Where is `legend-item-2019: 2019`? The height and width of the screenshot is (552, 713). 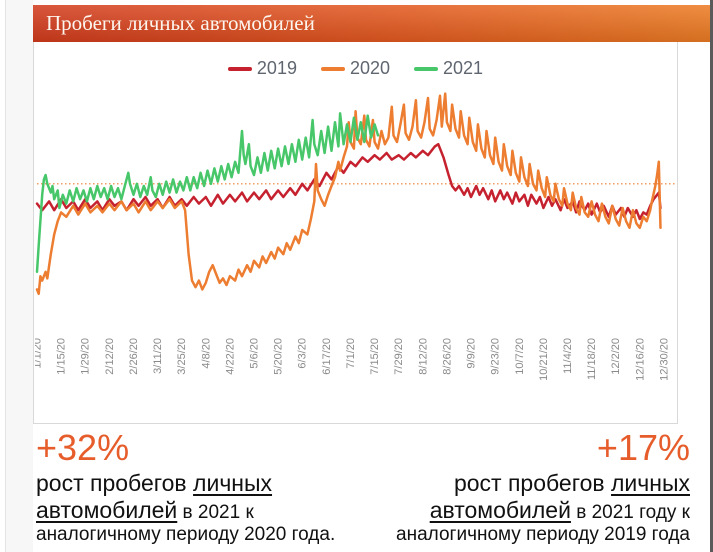 legend-item-2019: 2019 is located at coordinates (262, 68).